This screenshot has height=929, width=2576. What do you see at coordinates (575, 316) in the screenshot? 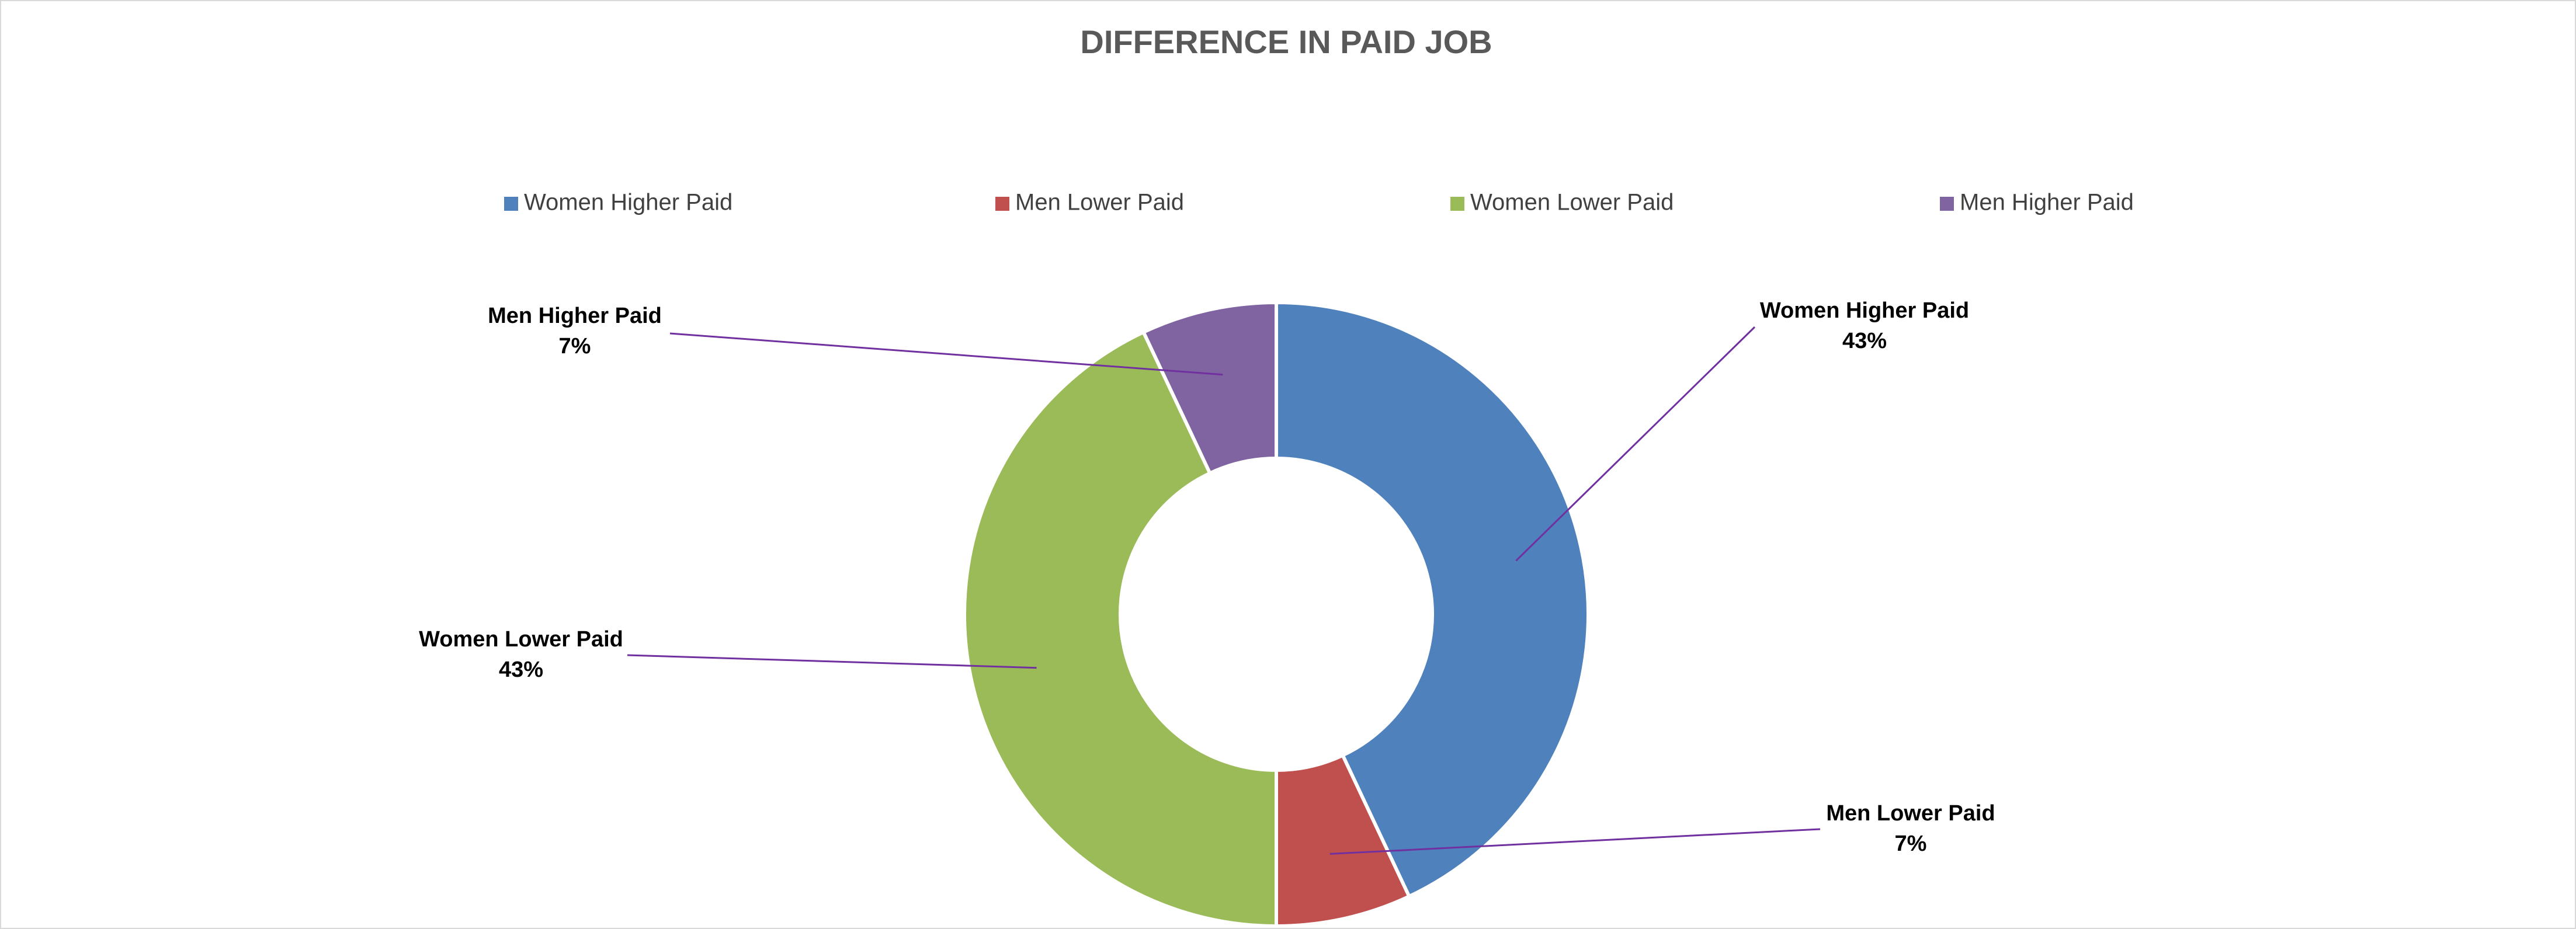
I see `data-label-name: Men Higher Paid` at bounding box center [575, 316].